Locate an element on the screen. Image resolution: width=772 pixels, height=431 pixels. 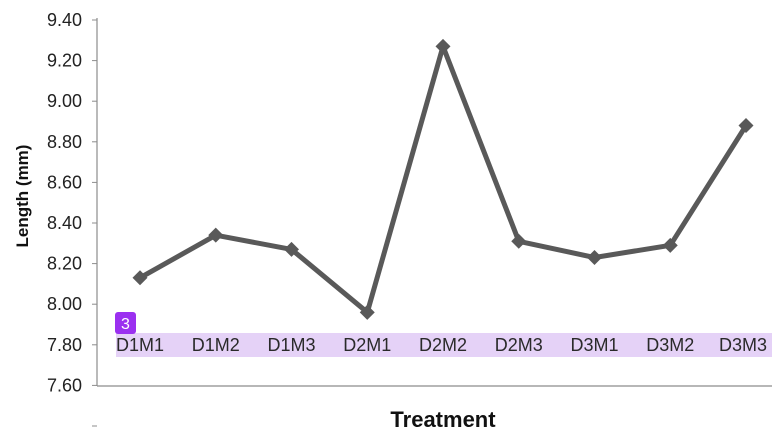
x-category-label: D1M2 is located at coordinates (216, 345).